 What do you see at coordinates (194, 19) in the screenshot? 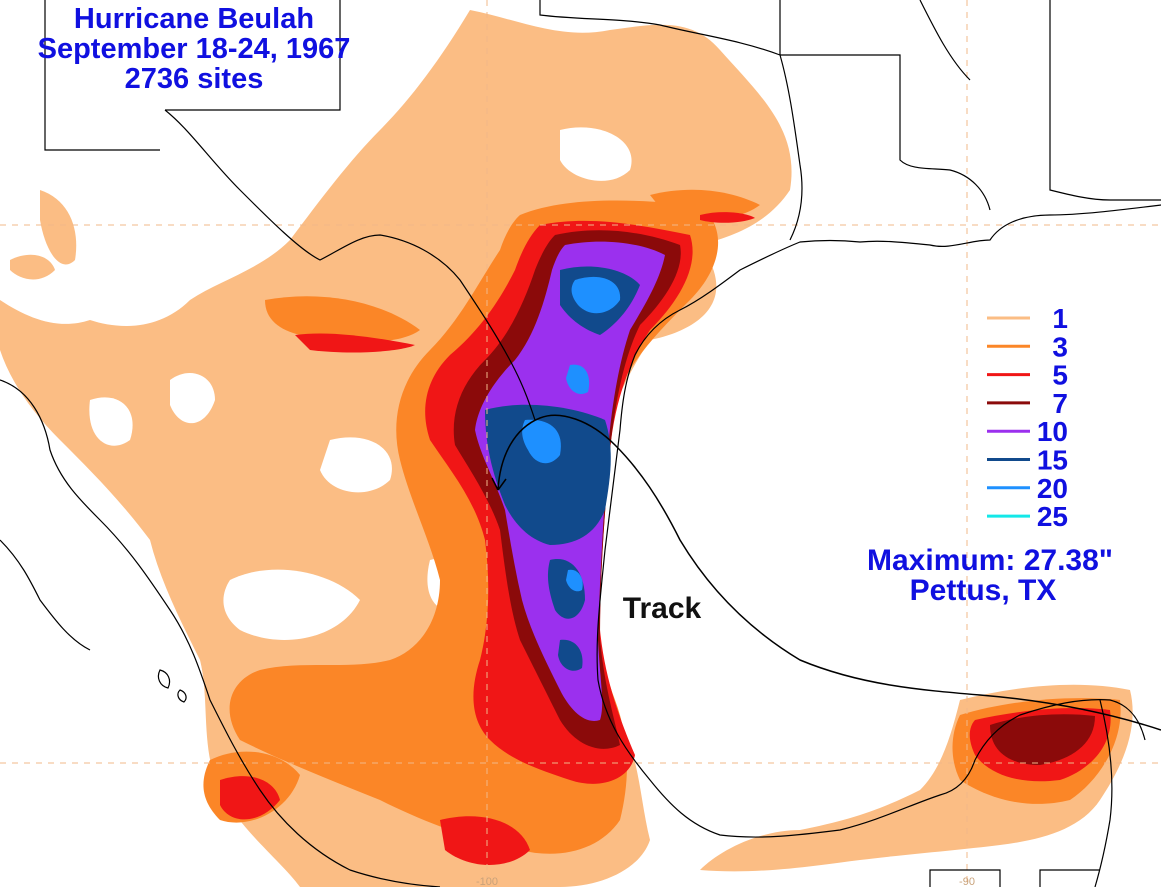
I see `title-line-1: Hurricane Beulah` at bounding box center [194, 19].